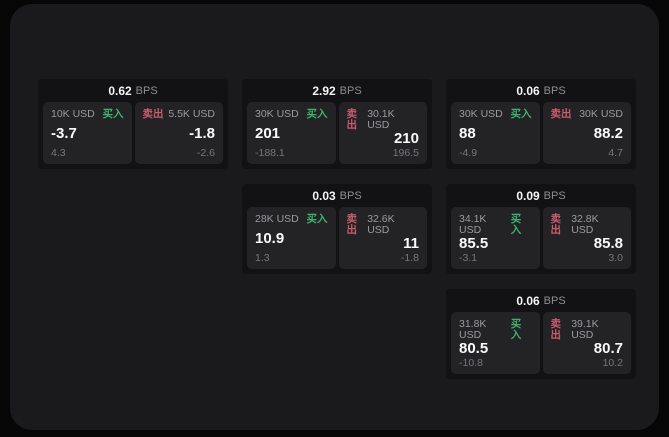 This screenshot has height=437, width=669. What do you see at coordinates (291, 133) in the screenshot?
I see `buy-panel: 30K USD 买入 201 -188.1` at bounding box center [291, 133].